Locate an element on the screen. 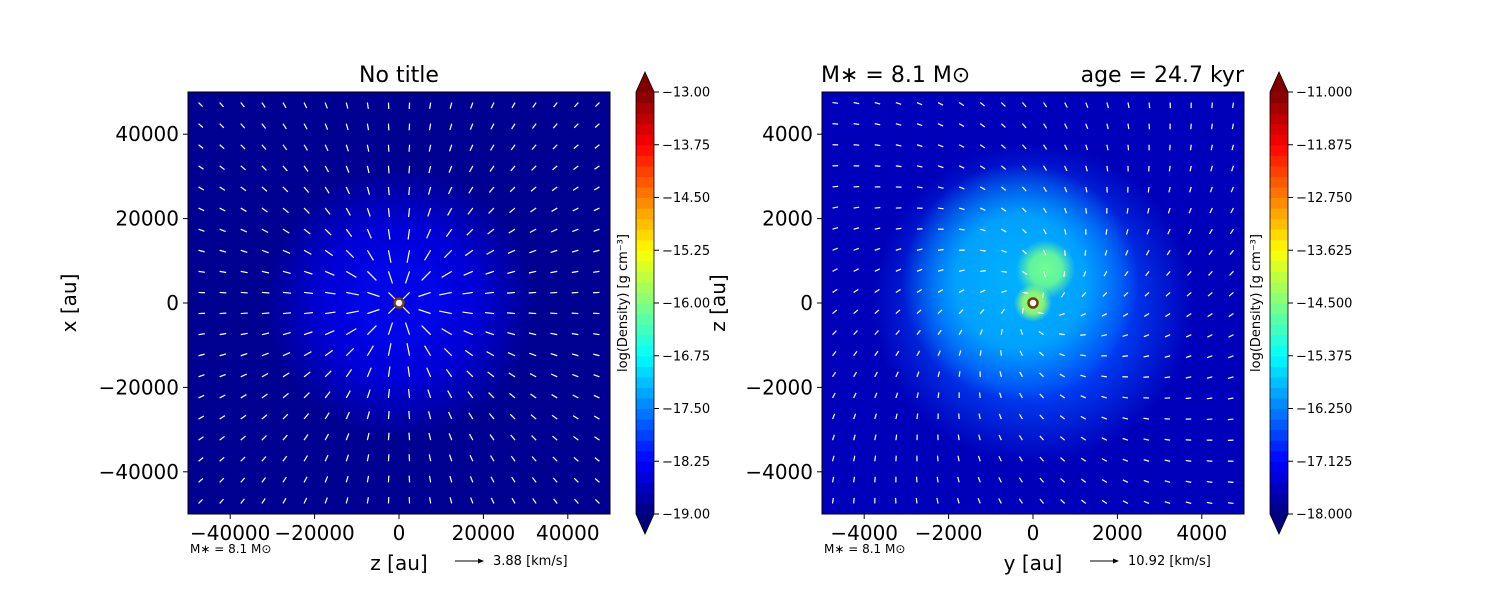  right-colorbar-segment is located at coordinates (1279, 509).